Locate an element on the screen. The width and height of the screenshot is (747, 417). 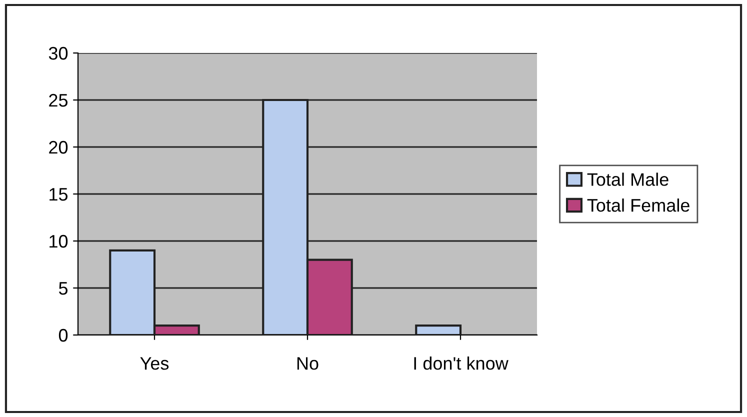
y-tick-label: 20 is located at coordinates (58, 147).